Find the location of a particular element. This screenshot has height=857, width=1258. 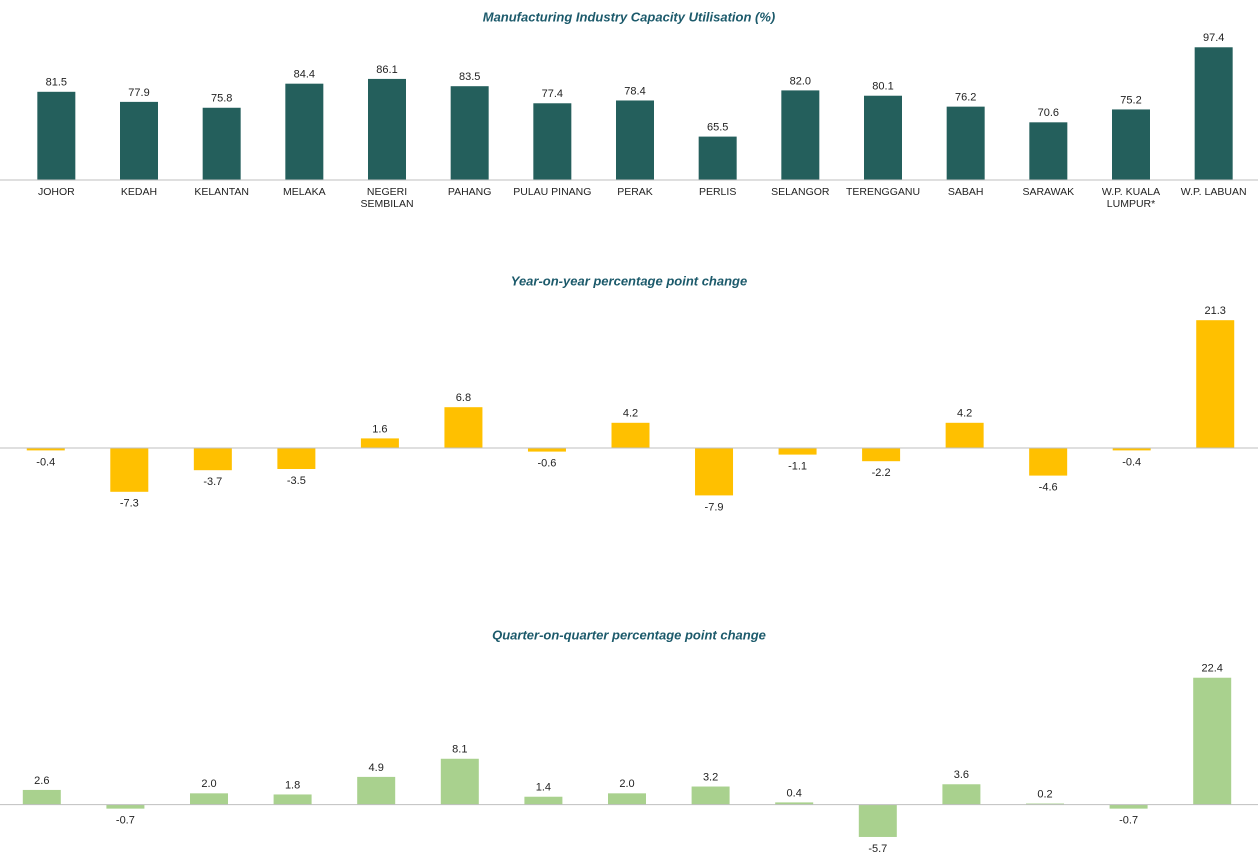

data-label: 3.2 is located at coordinates (710, 777).